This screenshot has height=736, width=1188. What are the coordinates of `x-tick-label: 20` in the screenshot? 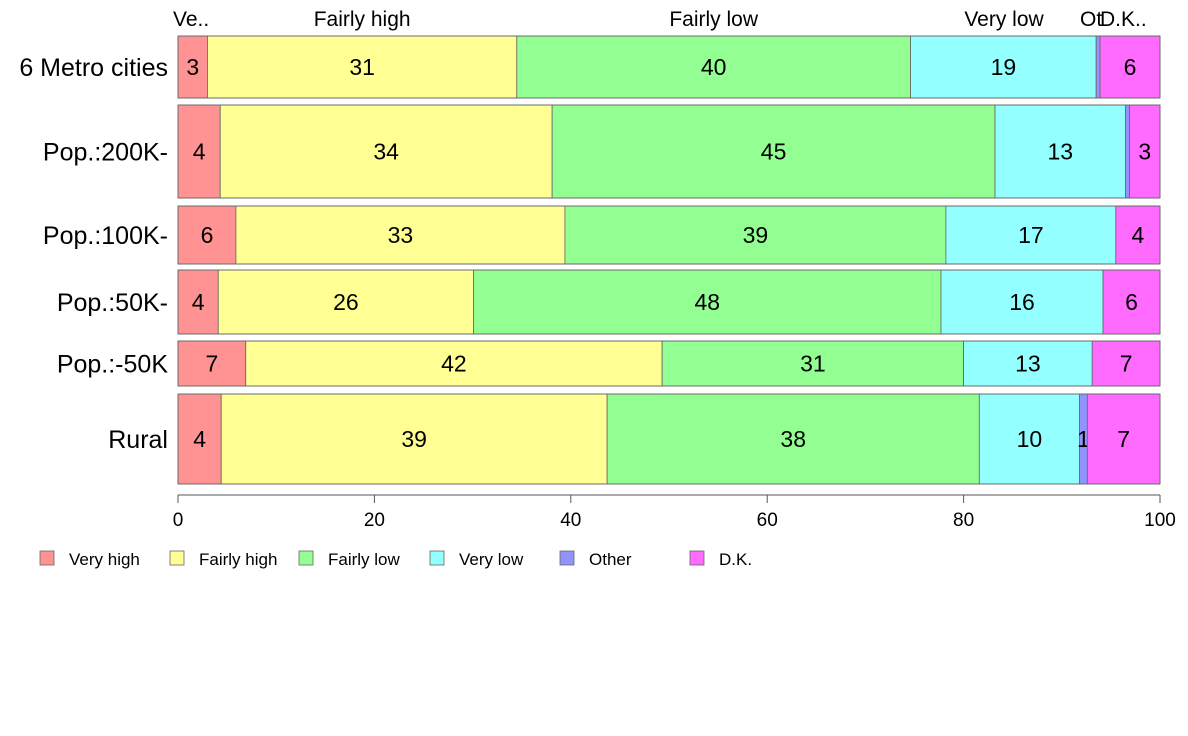 It's located at (374, 520).